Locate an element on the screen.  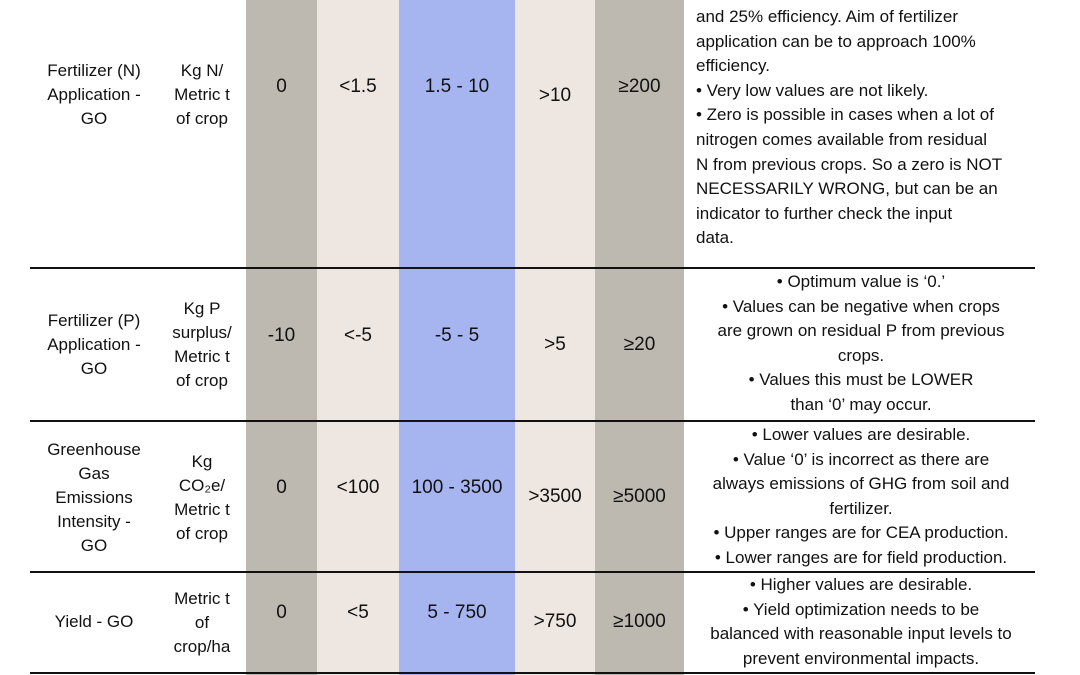
indicator-label: Yield - GO is located at coordinates (94, 621).